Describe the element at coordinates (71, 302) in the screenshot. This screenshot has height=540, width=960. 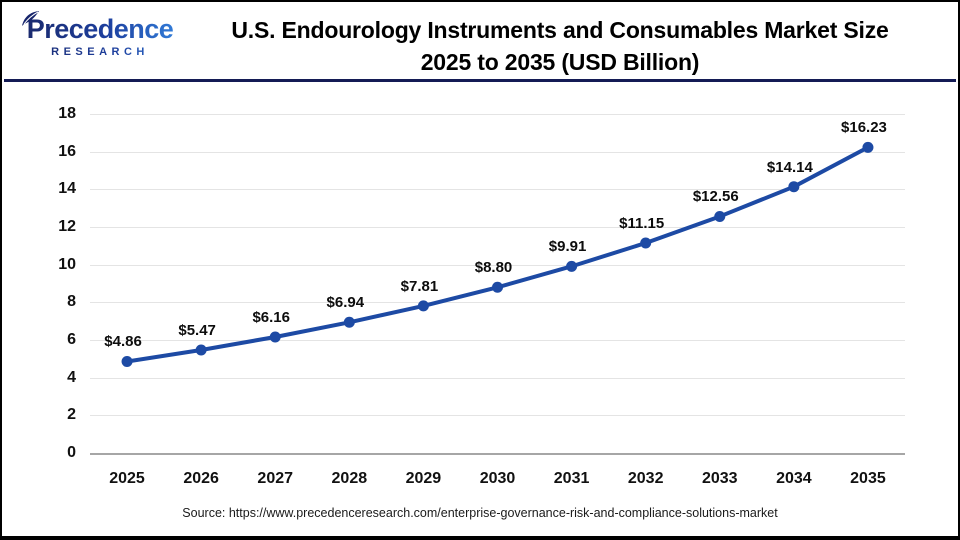
I see `y-tick-label: 8` at that location.